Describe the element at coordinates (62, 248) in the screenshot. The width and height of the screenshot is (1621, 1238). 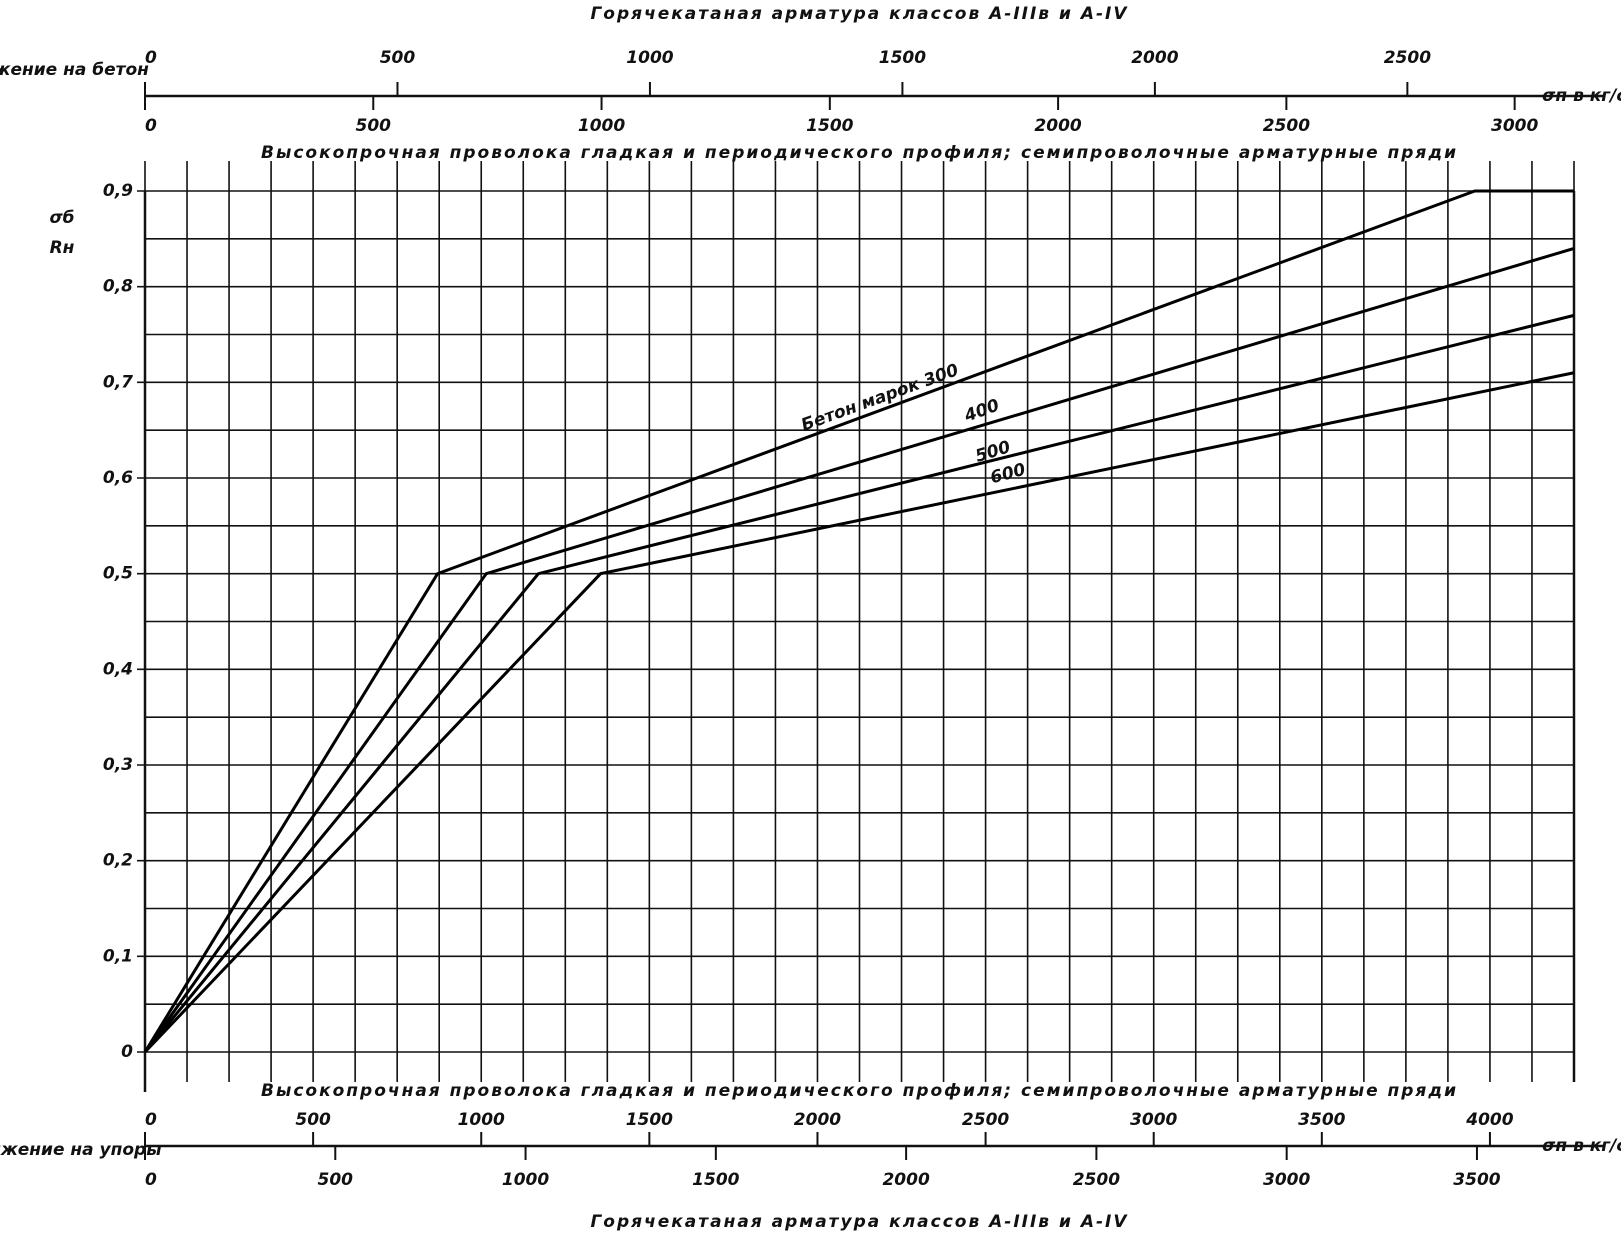
I see `y-axis-label: Rн` at that location.